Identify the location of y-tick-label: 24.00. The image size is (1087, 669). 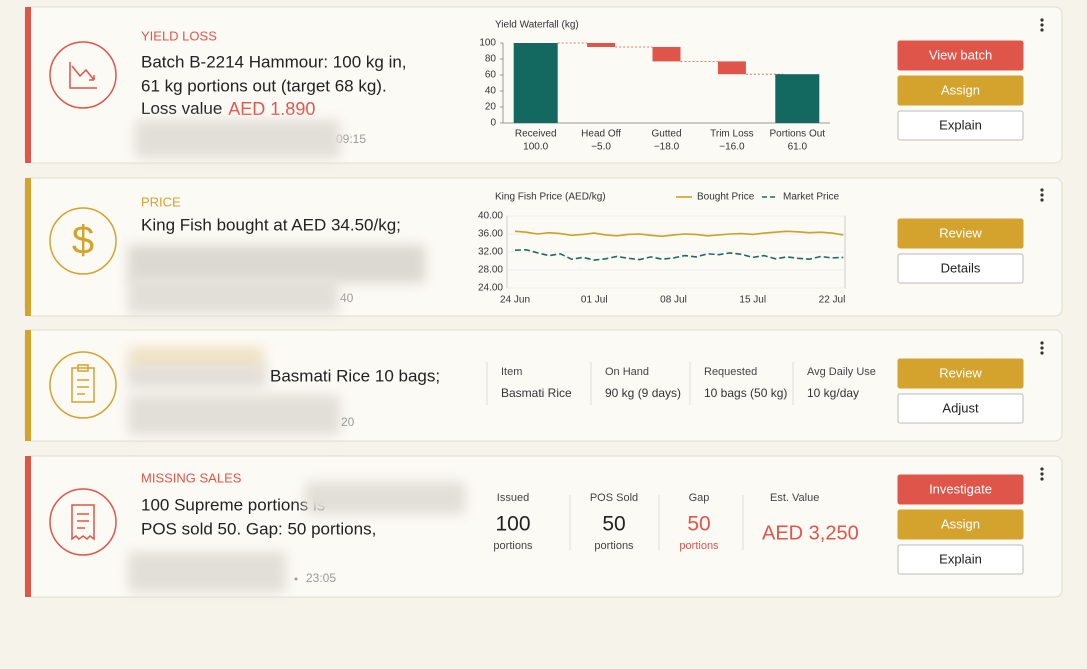
(490, 288).